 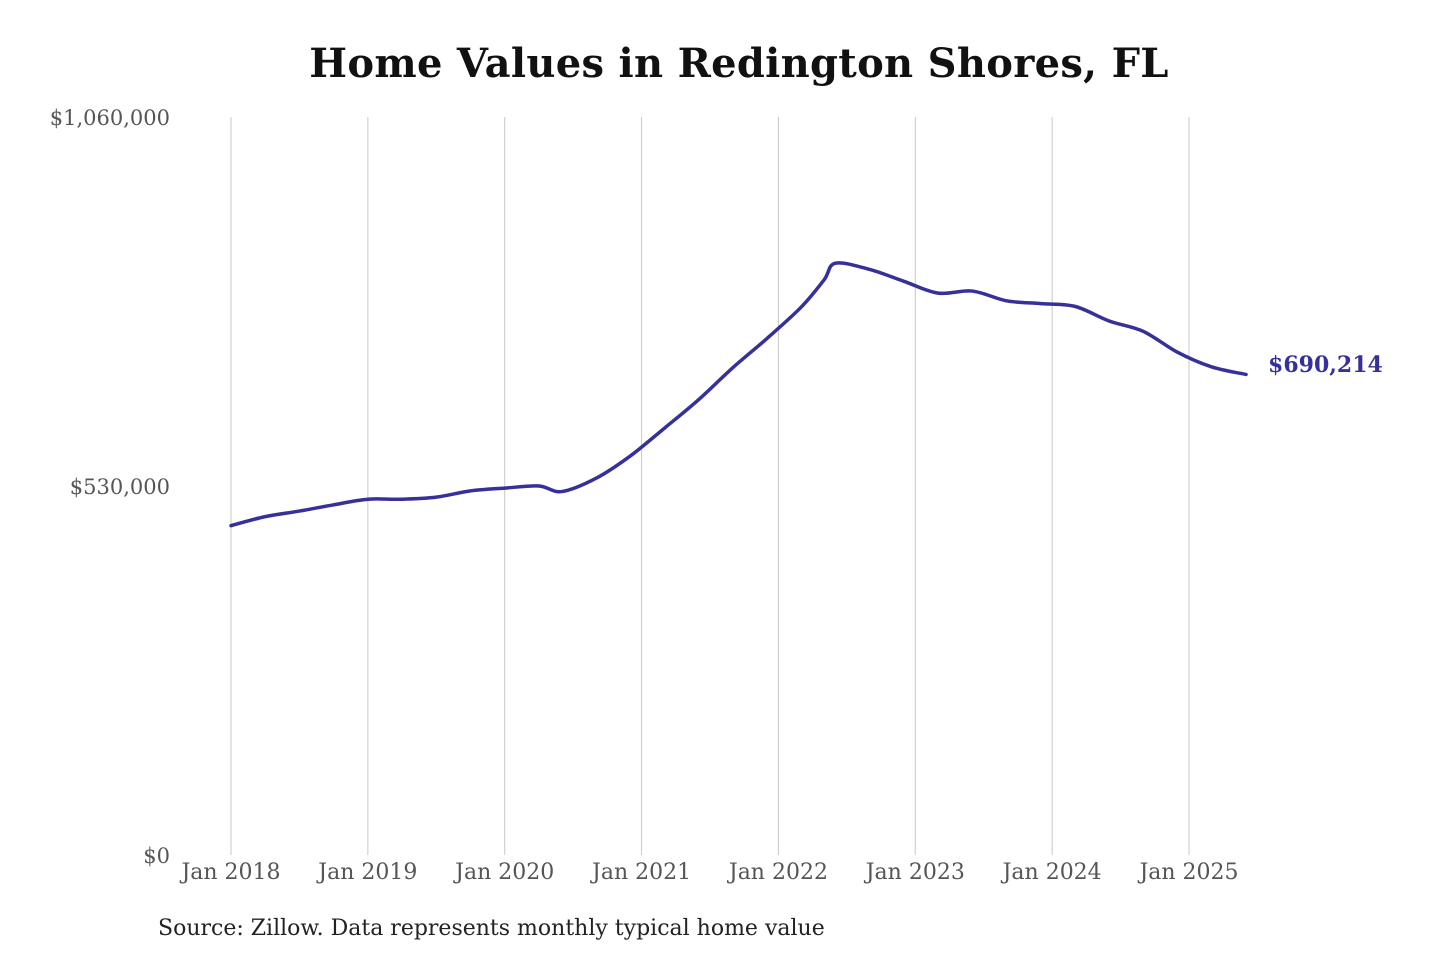 What do you see at coordinates (503, 872) in the screenshot?
I see `x-tick-label: Jan 2020` at bounding box center [503, 872].